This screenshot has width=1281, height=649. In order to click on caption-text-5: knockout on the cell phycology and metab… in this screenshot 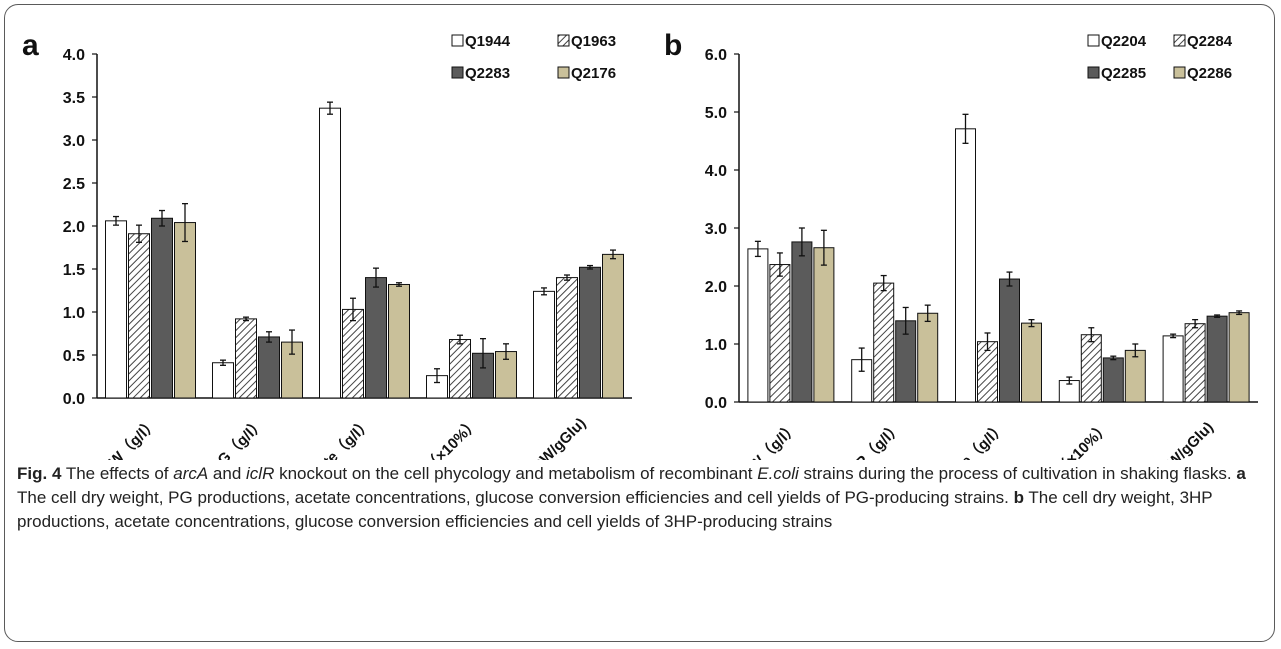, I will do `click(516, 473)`.